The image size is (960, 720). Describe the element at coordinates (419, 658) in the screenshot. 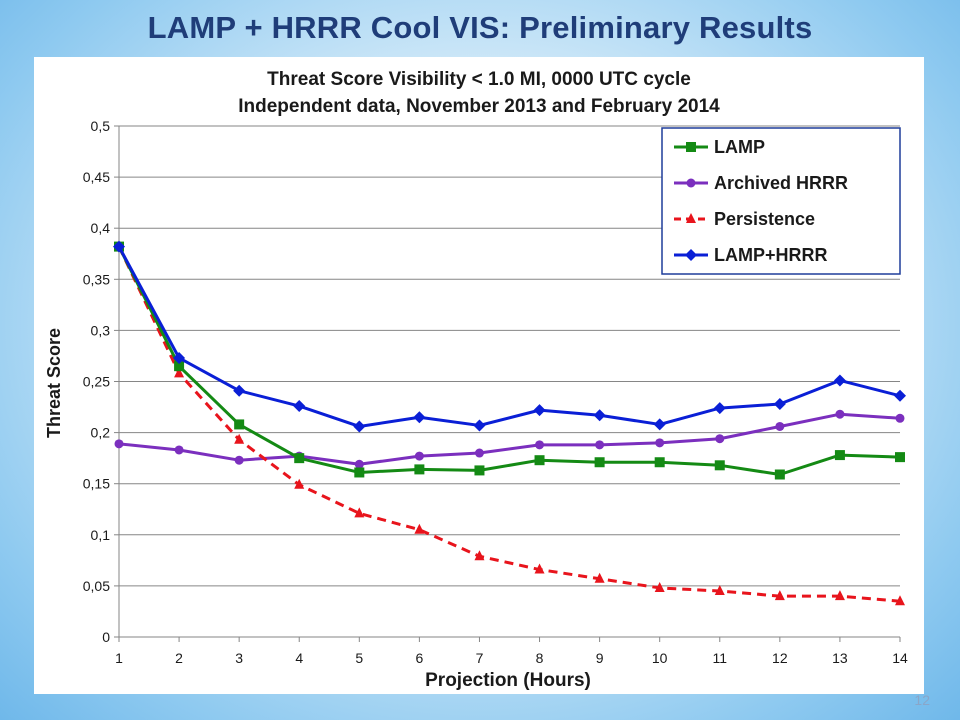

I see `x-tick-label: 6` at that location.